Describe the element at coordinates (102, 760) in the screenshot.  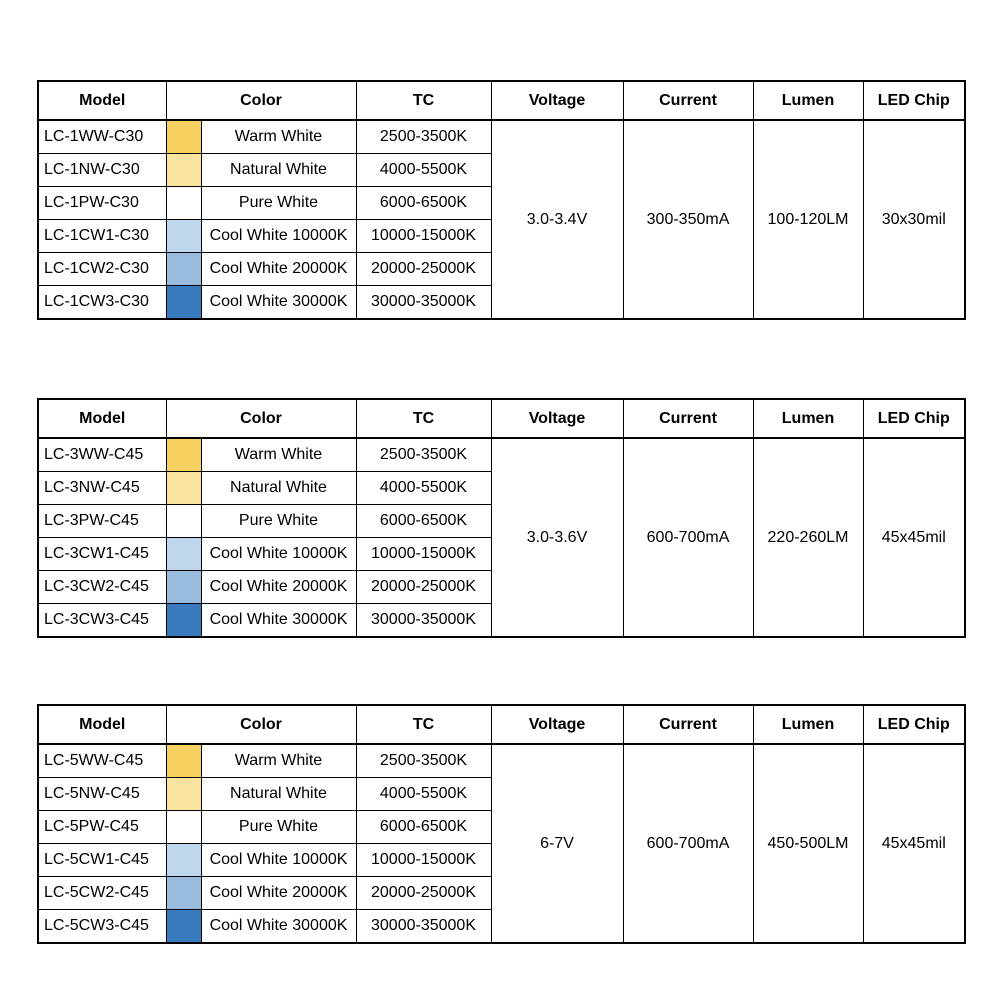
I see `model-cell: LC-5WW-C45` at that location.